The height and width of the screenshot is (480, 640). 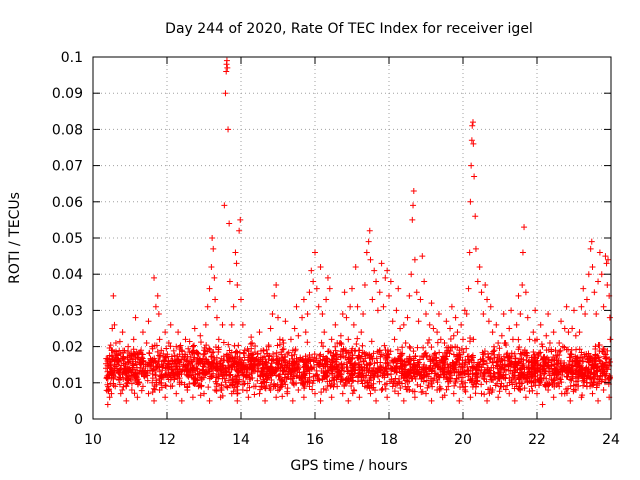 I want to click on x-tick-label: 10, so click(x=93, y=440).